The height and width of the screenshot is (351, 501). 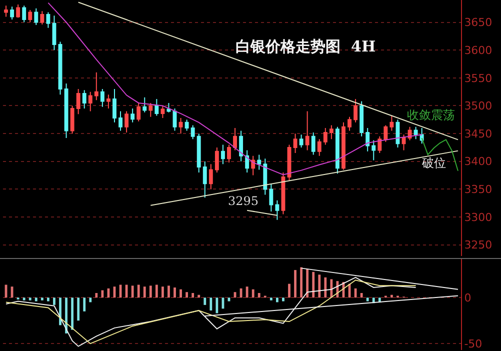 What do you see at coordinates (478, 161) in the screenshot?
I see `y-tick-label: 3400` at bounding box center [478, 161].